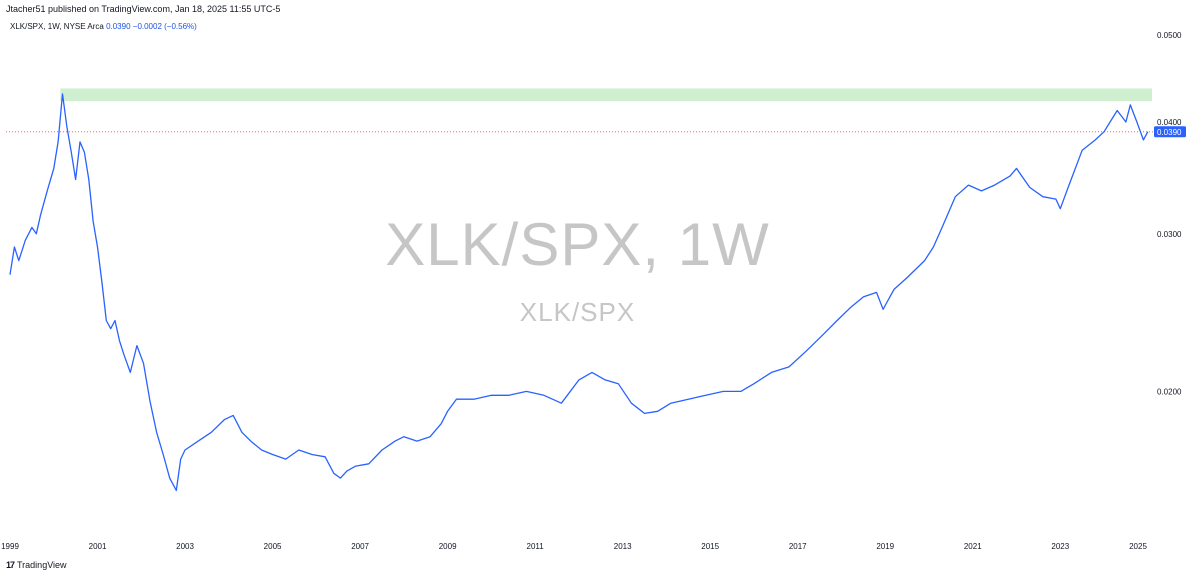 Image resolution: width=1199 pixels, height=577 pixels. I want to click on y-tick-label: 0.0500, so click(1169, 35).